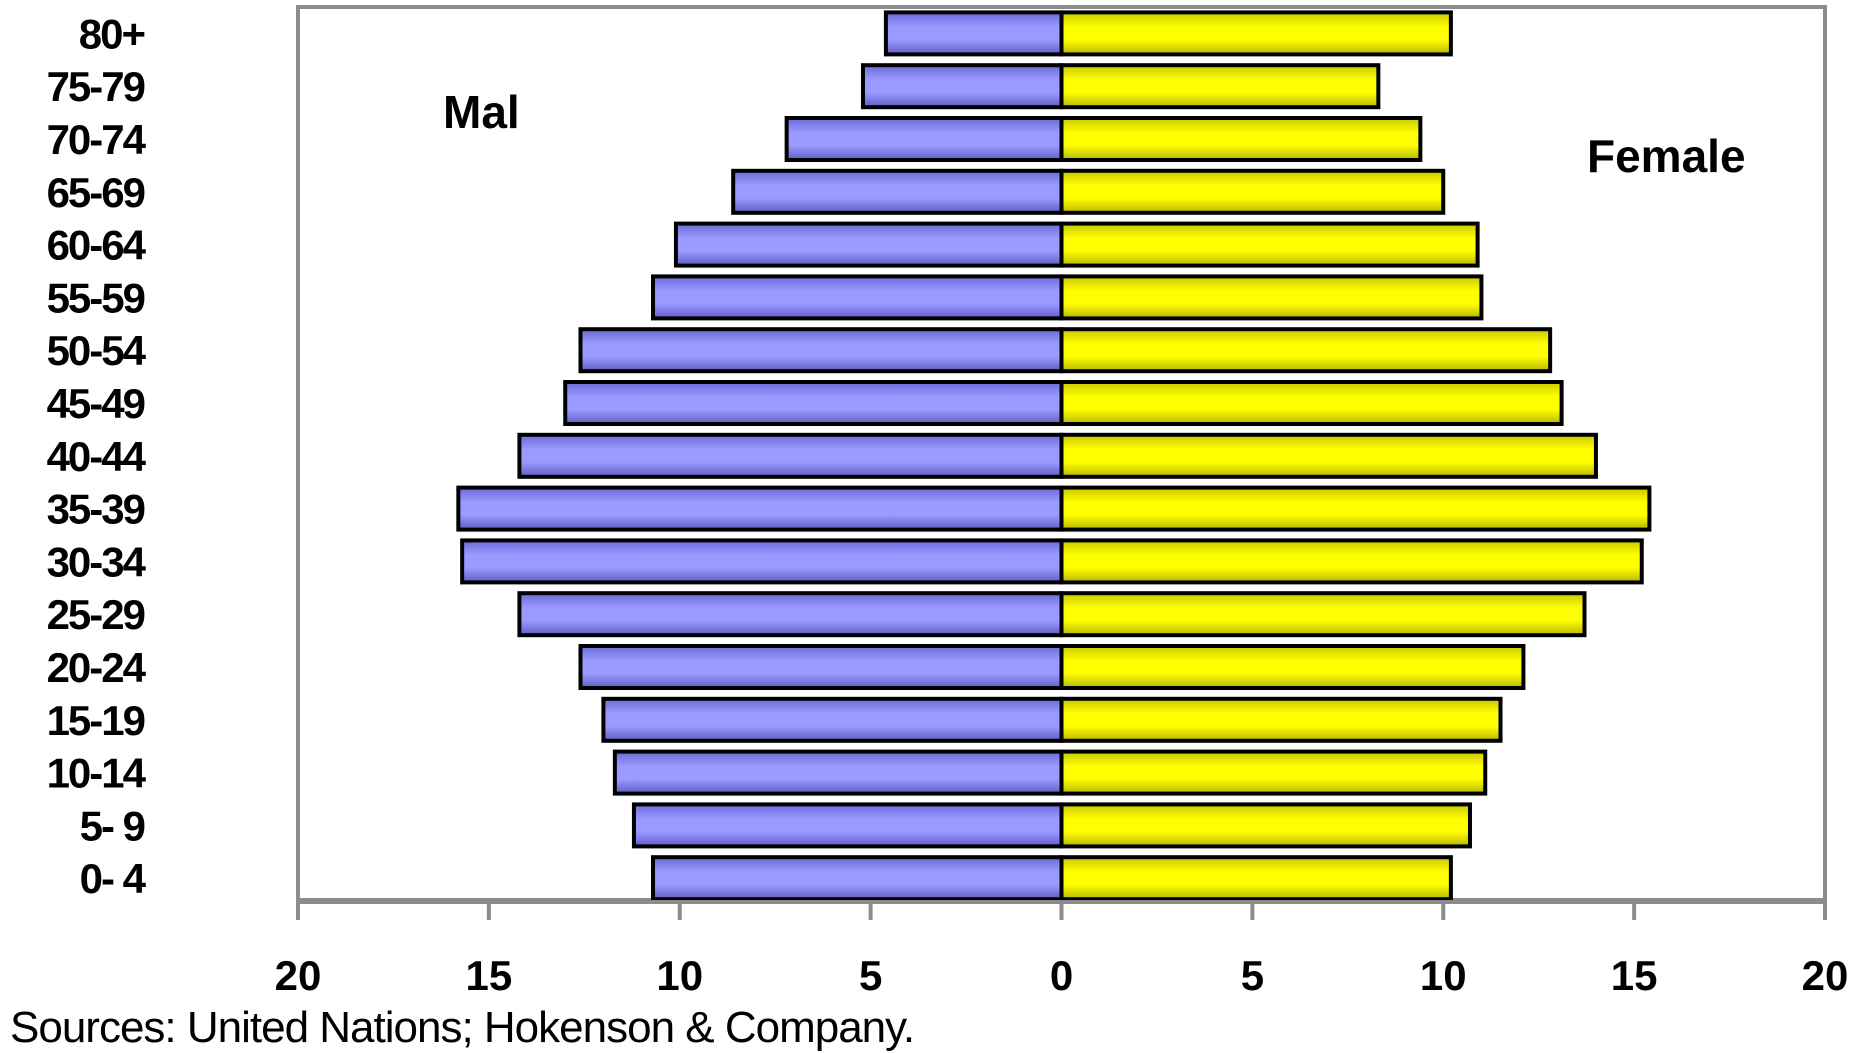 This screenshot has width=1853, height=1053. I want to click on y-tick-label: 40-44, so click(97, 456).